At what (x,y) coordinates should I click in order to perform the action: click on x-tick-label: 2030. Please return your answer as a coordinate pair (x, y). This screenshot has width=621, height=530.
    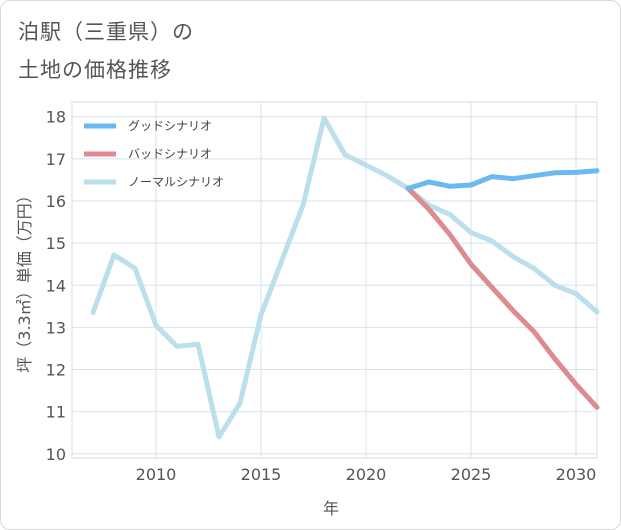
    Looking at the image, I should click on (576, 474).